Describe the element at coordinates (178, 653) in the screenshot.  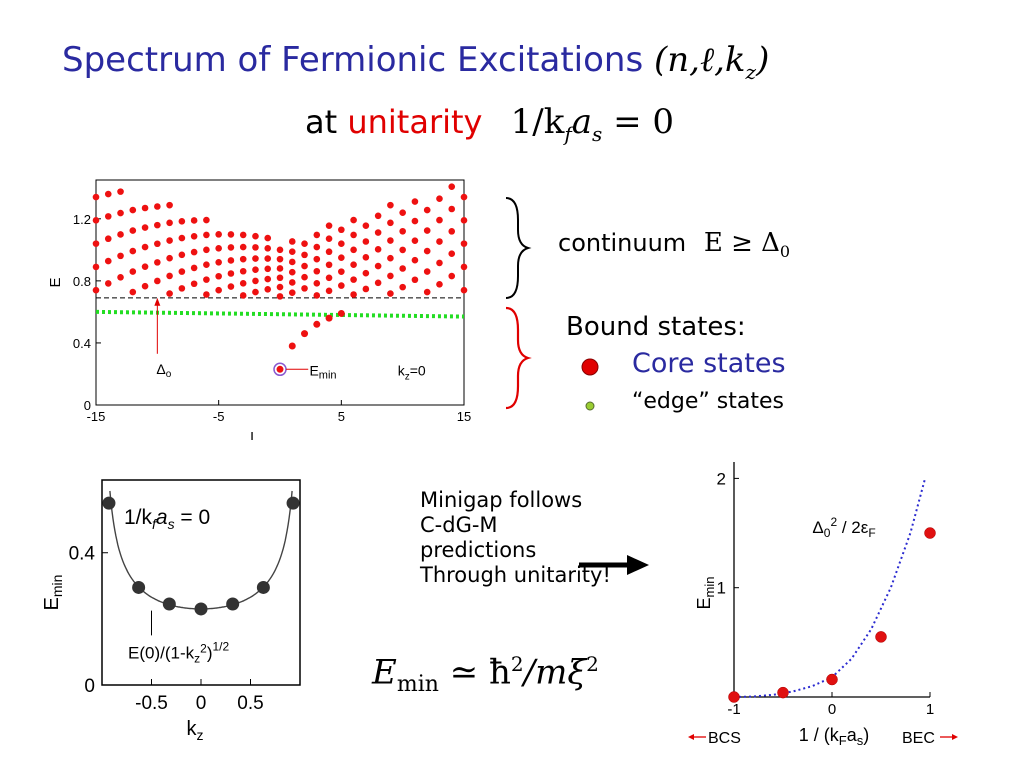
I see `curve-label: E(0)/(1-kz2)1/2` at that location.